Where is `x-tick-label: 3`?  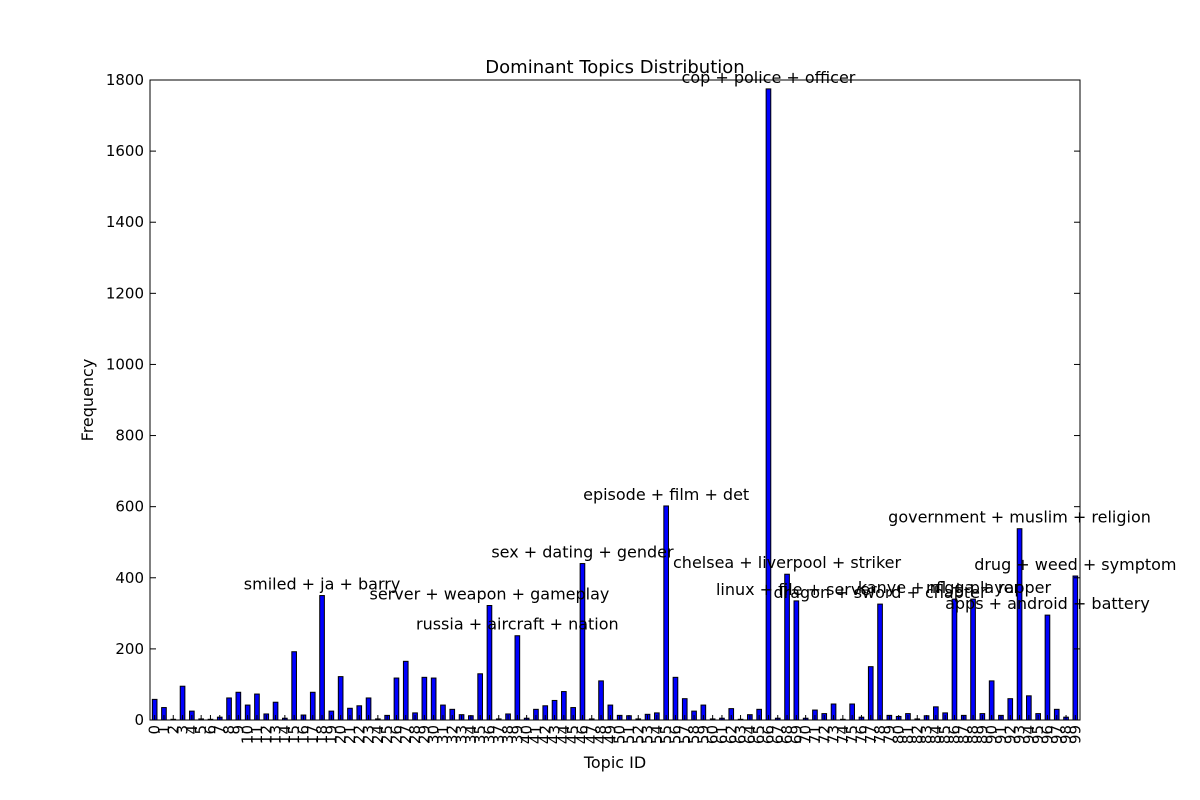
x-tick-label: 3 is located at coordinates (183, 730).